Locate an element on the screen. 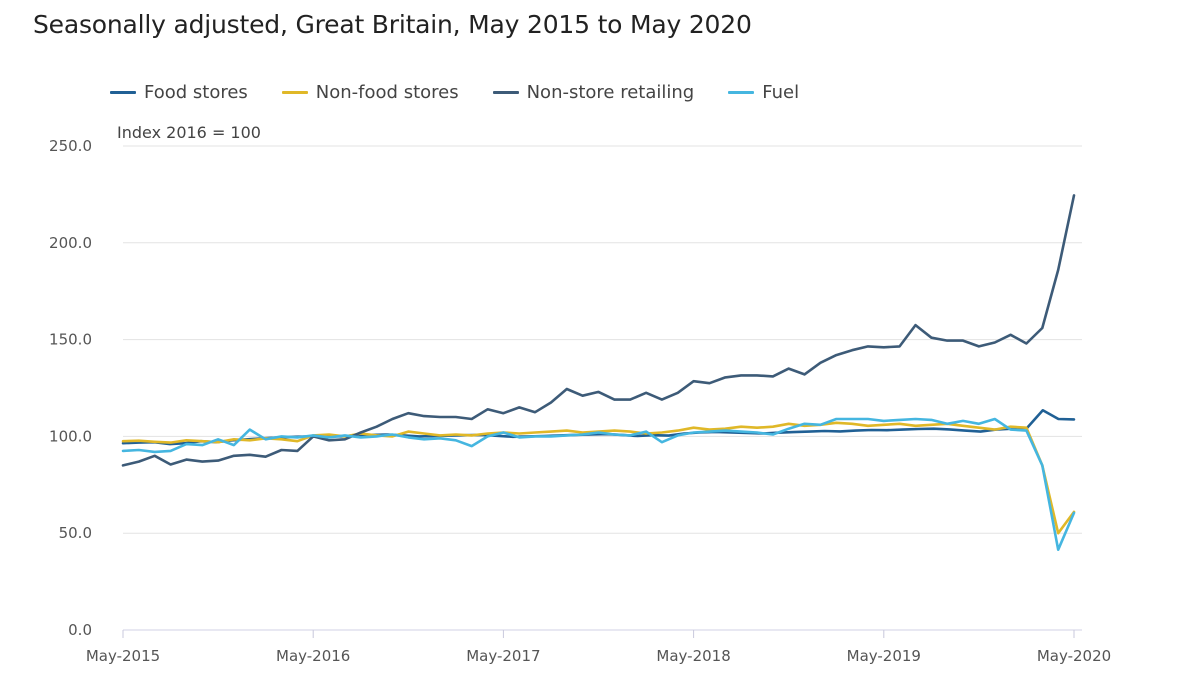  x-tick-label: May-2015 is located at coordinates (123, 656).